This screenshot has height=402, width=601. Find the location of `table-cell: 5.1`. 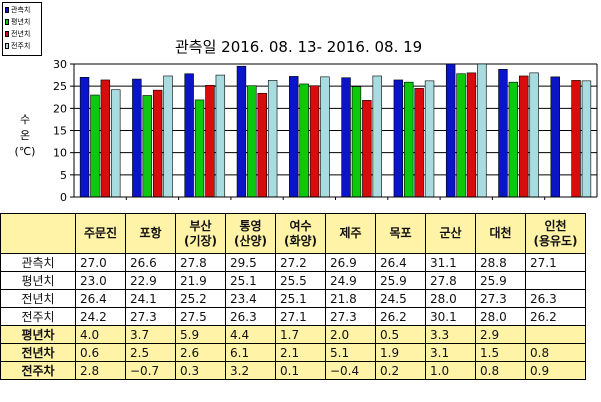

table-cell: 5.1 is located at coordinates (350, 352).